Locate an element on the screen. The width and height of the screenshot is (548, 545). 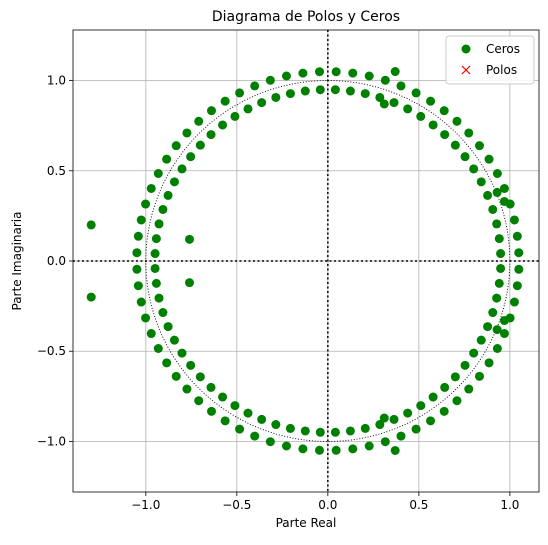
legend-pole-stroke is located at coordinates (466, 70).